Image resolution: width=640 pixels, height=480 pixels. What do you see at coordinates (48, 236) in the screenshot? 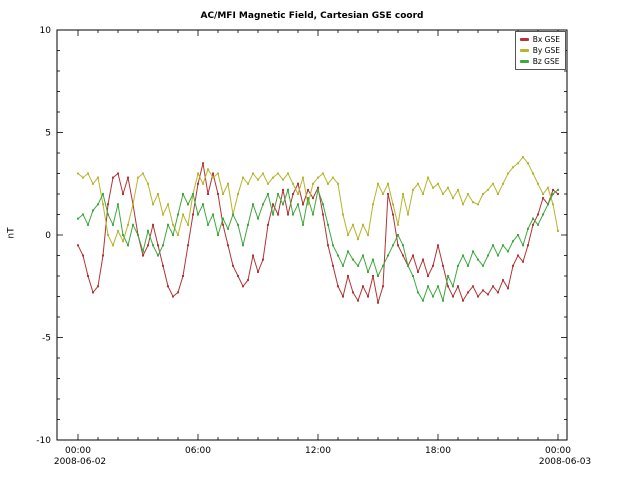
I see `y-tick-label: 0` at bounding box center [48, 236].